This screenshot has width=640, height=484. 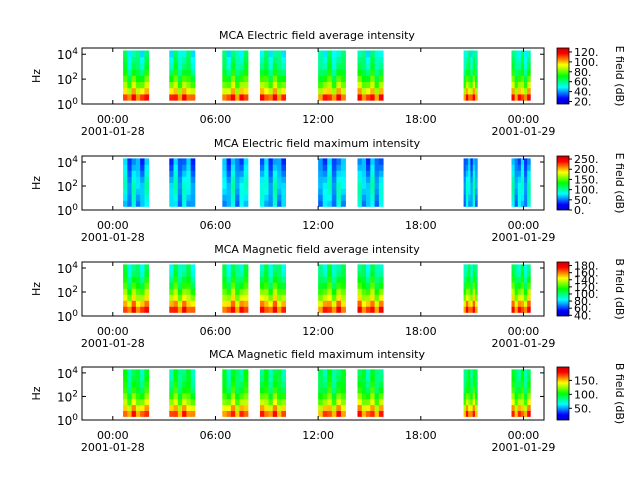 I want to click on colorbar-label: B field (dB), so click(x=619, y=393).